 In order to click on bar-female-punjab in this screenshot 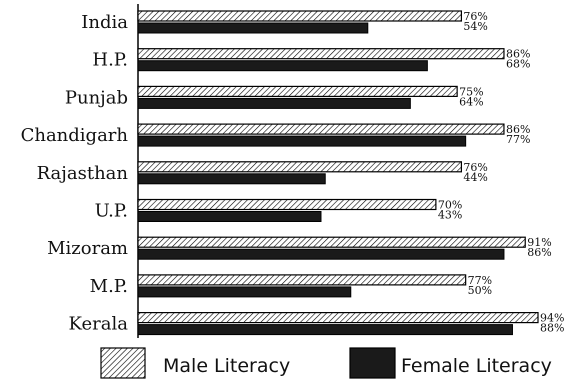, I will do `click(274, 103)`.